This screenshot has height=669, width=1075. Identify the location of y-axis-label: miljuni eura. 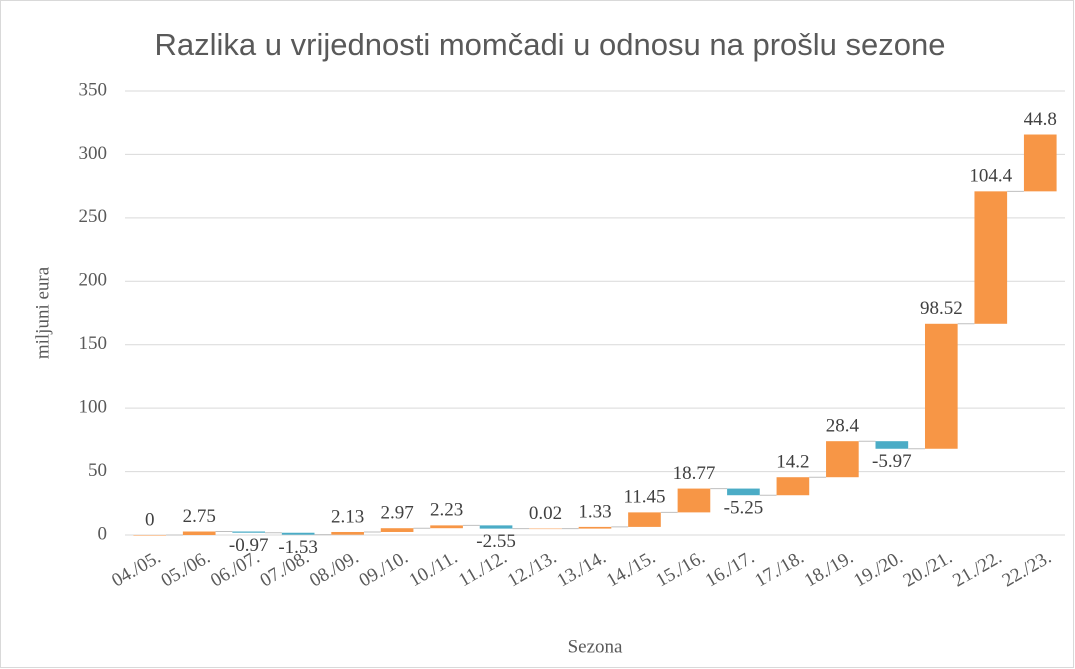
(42, 312).